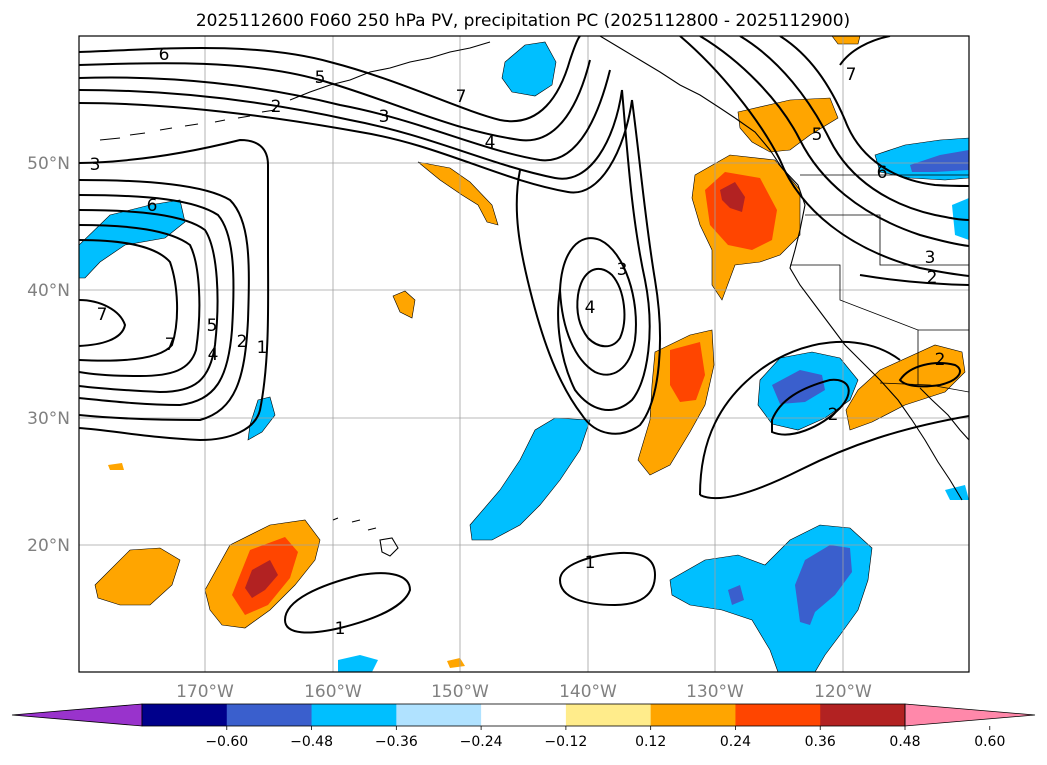  I want to click on precip-pos-far-west, so click(137, 576).